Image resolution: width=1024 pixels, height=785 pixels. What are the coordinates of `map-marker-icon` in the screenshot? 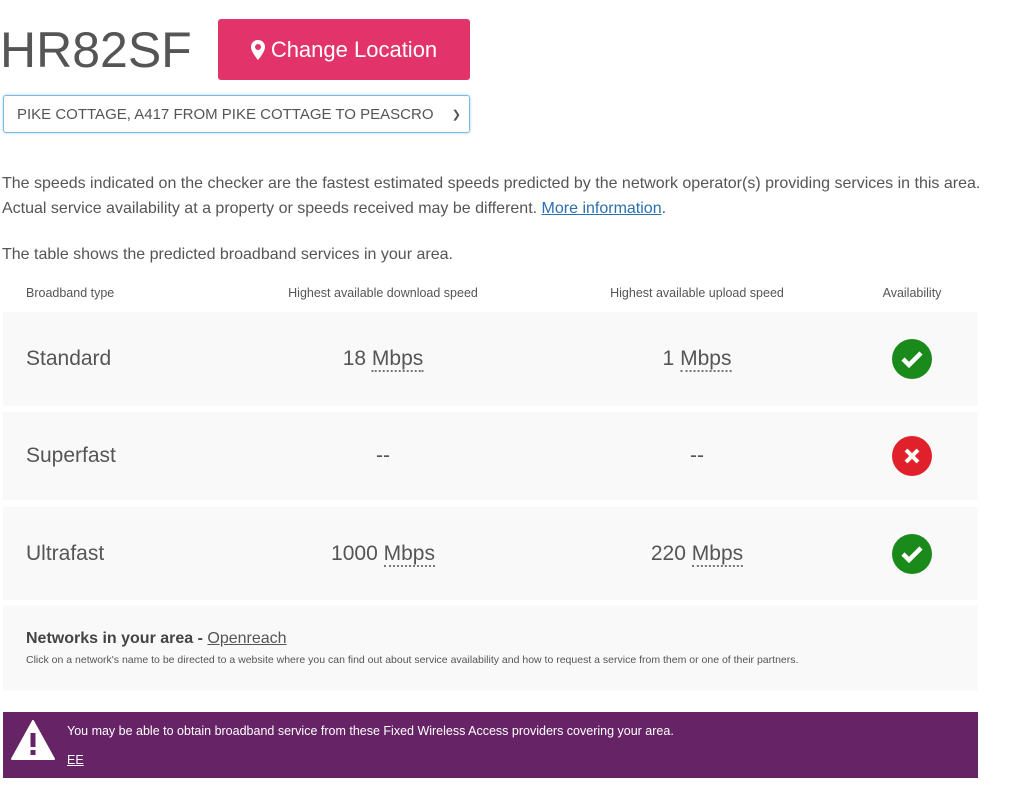 It's located at (257, 49).